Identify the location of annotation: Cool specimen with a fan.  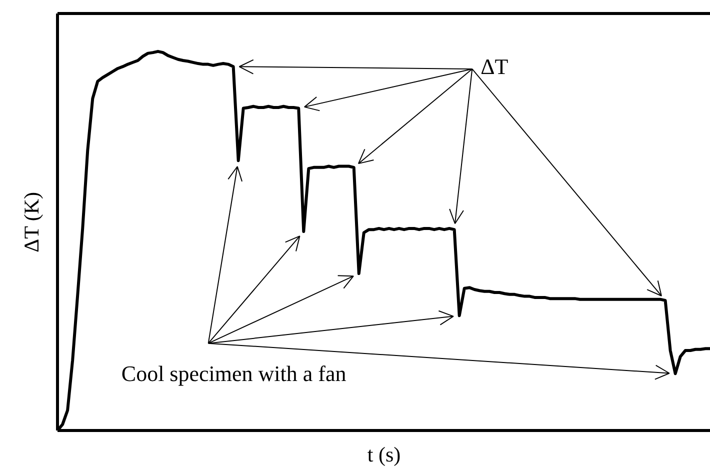
(233, 373).